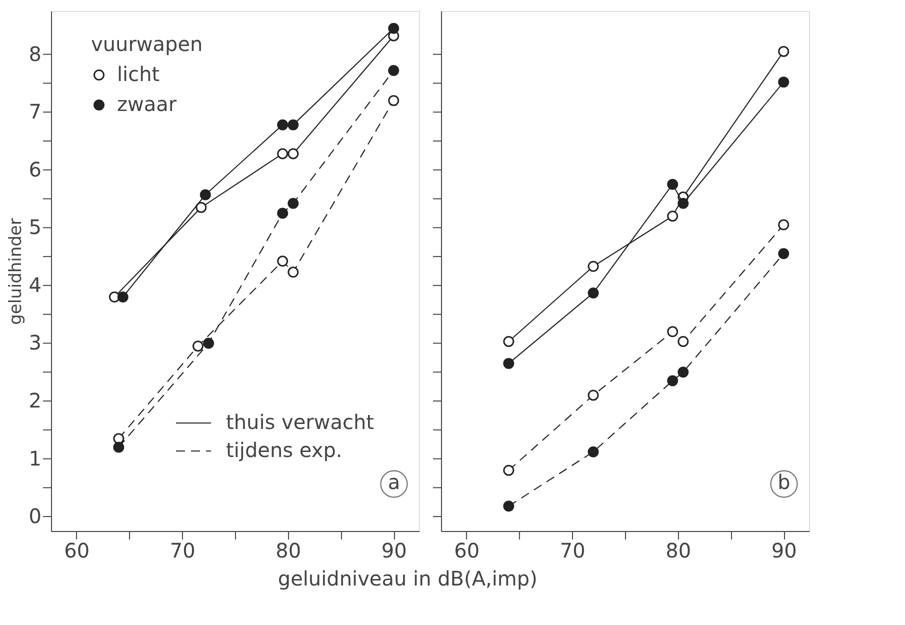 This screenshot has width=905, height=625. What do you see at coordinates (35, 342) in the screenshot?
I see `y-tick-label: 3` at bounding box center [35, 342].